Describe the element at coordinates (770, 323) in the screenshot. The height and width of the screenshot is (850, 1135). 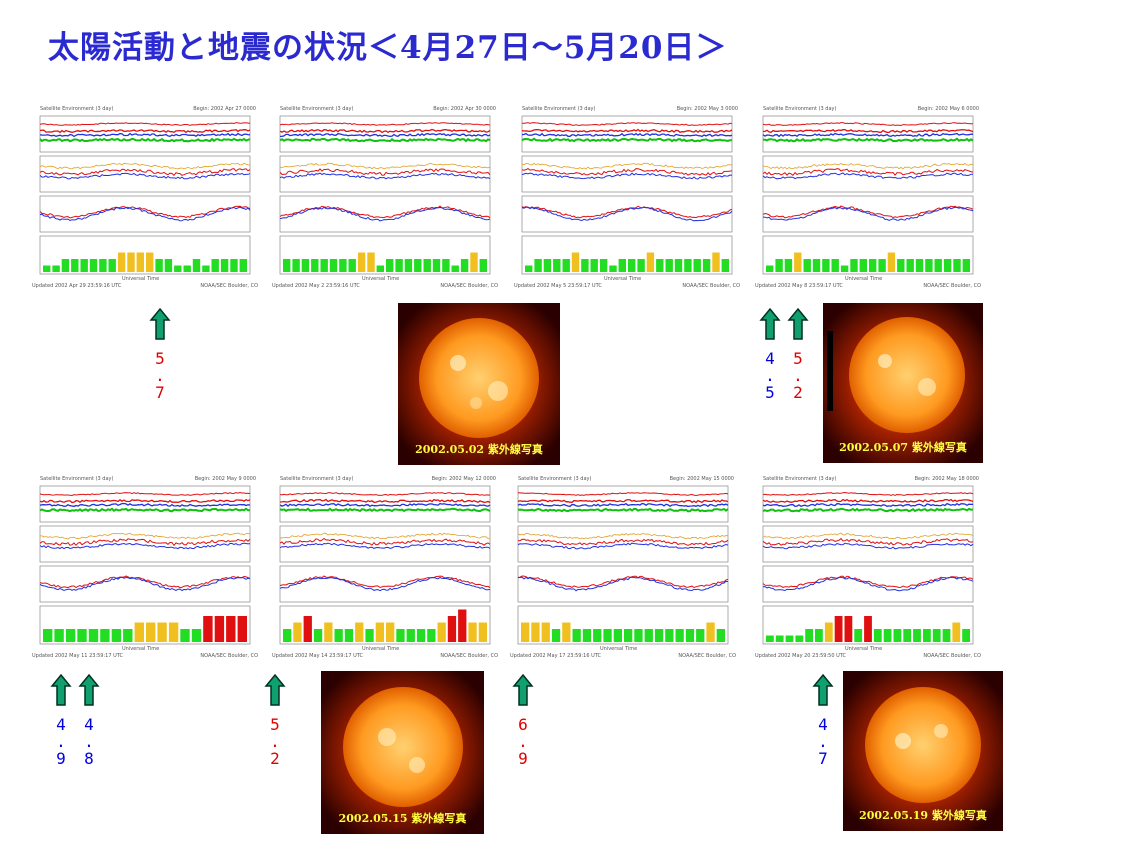
I see `up-arrow-icon` at that location.